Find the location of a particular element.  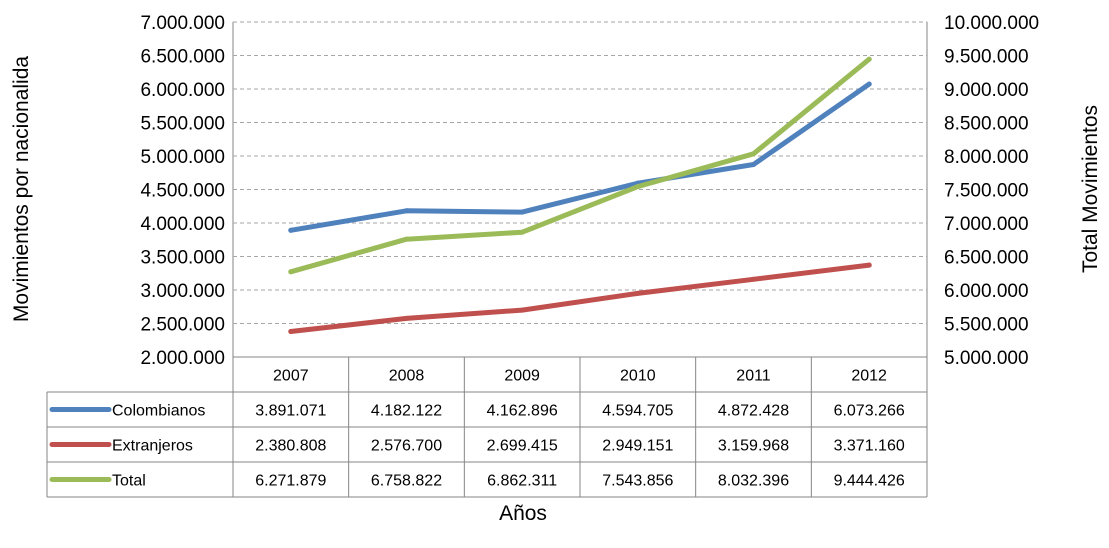

right-tick-label: 5.000.000 is located at coordinates (986, 358).